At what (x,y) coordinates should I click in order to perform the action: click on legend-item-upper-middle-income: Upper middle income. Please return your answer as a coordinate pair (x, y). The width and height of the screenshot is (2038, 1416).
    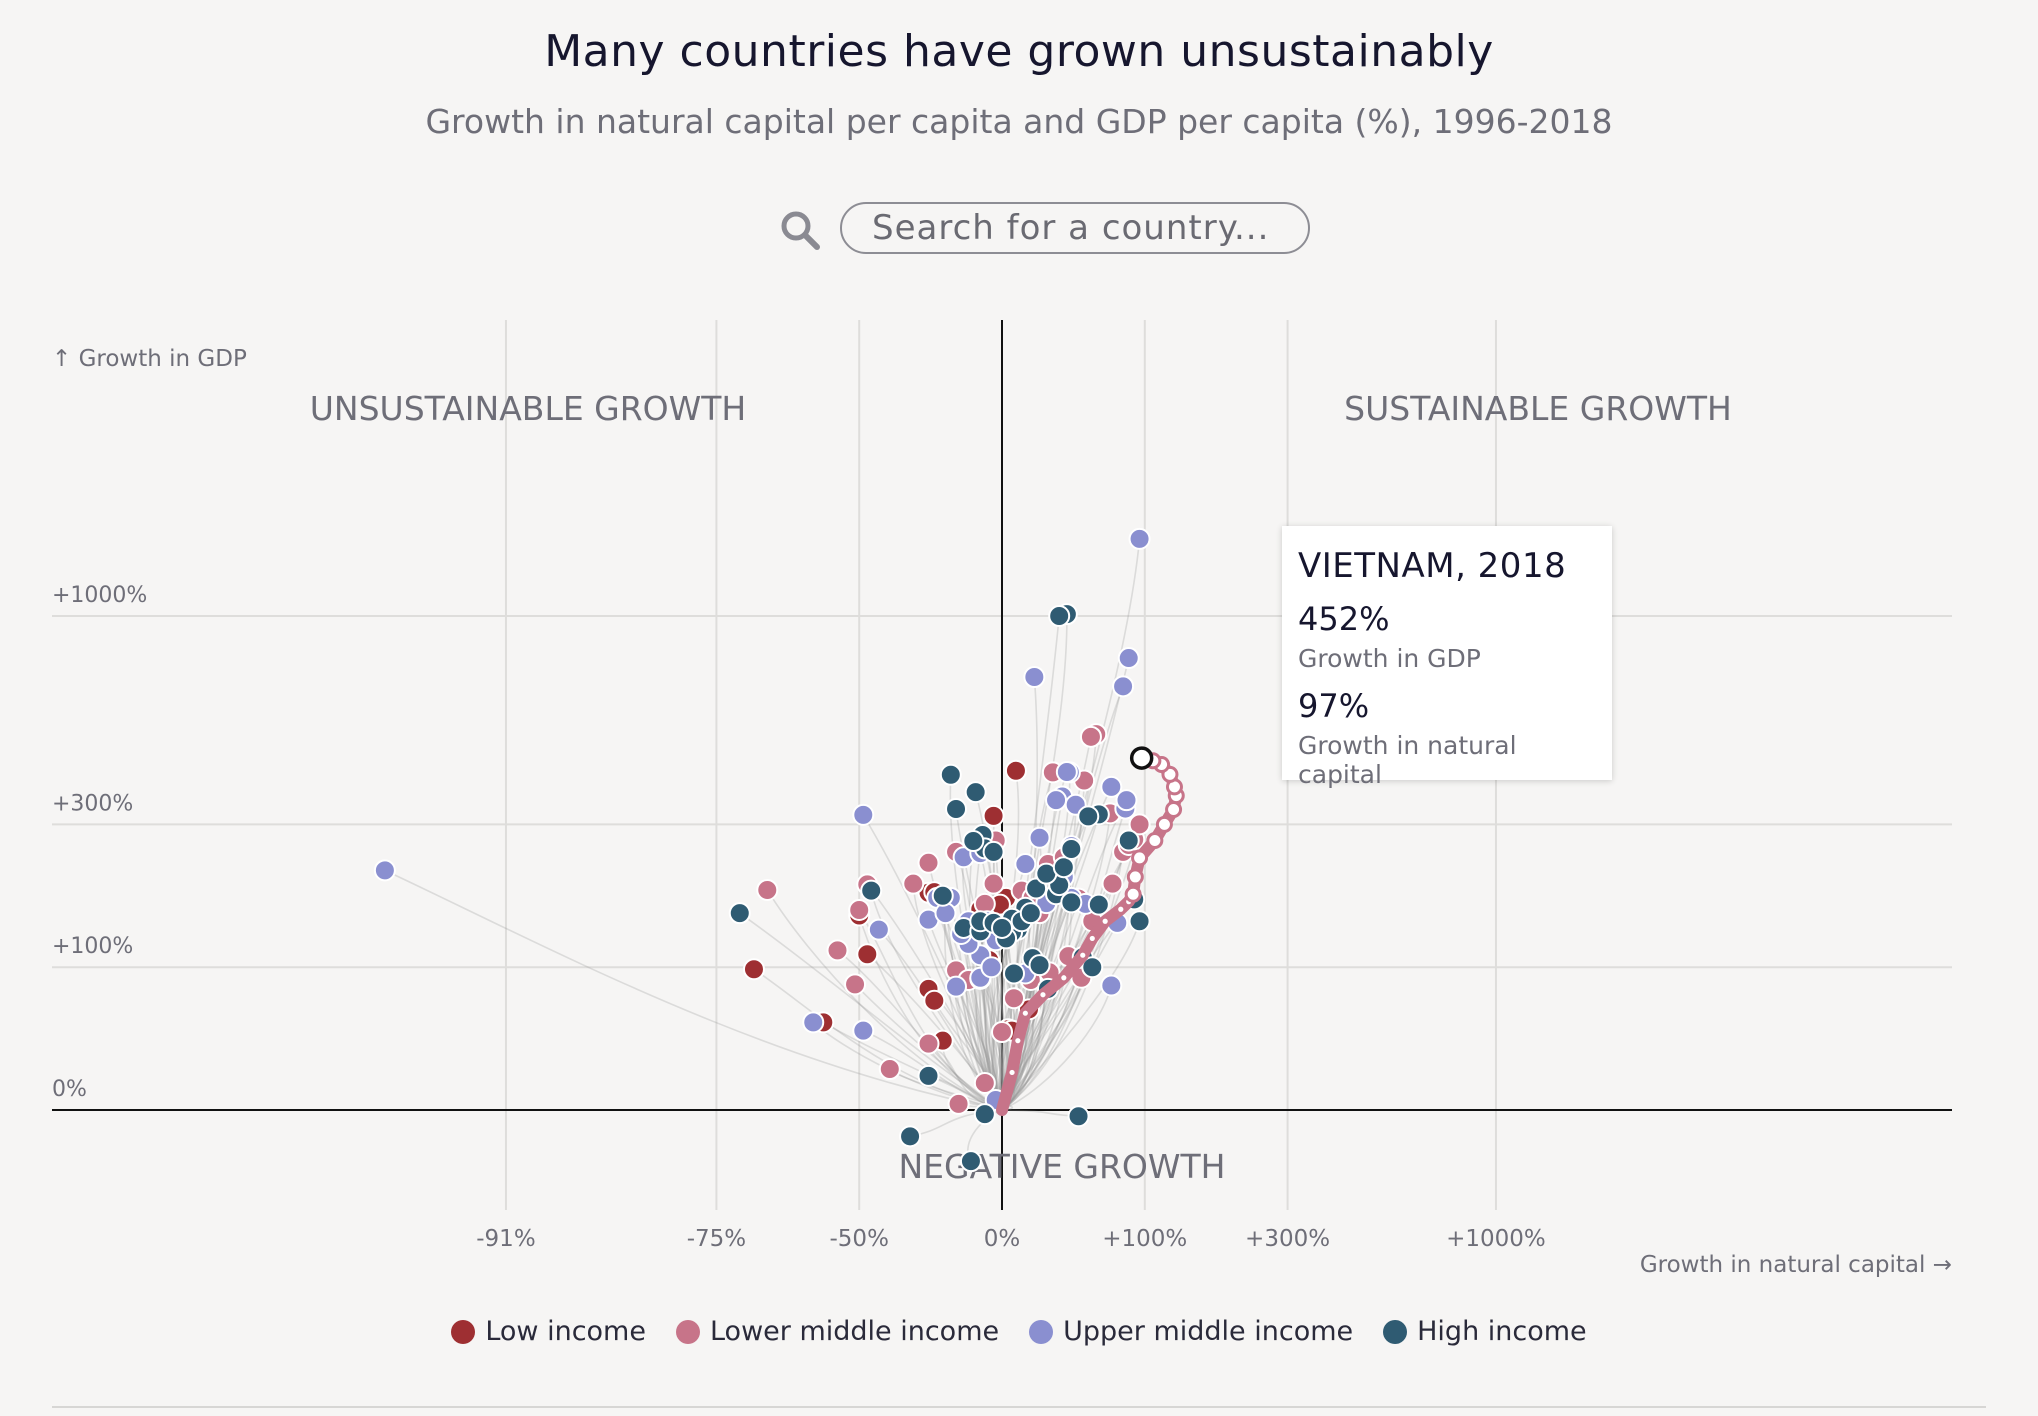
    Looking at the image, I should click on (1191, 1331).